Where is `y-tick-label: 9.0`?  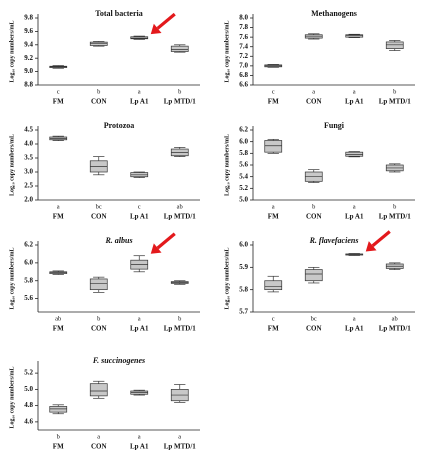
y-tick-label: 9.0 is located at coordinates (28, 71).